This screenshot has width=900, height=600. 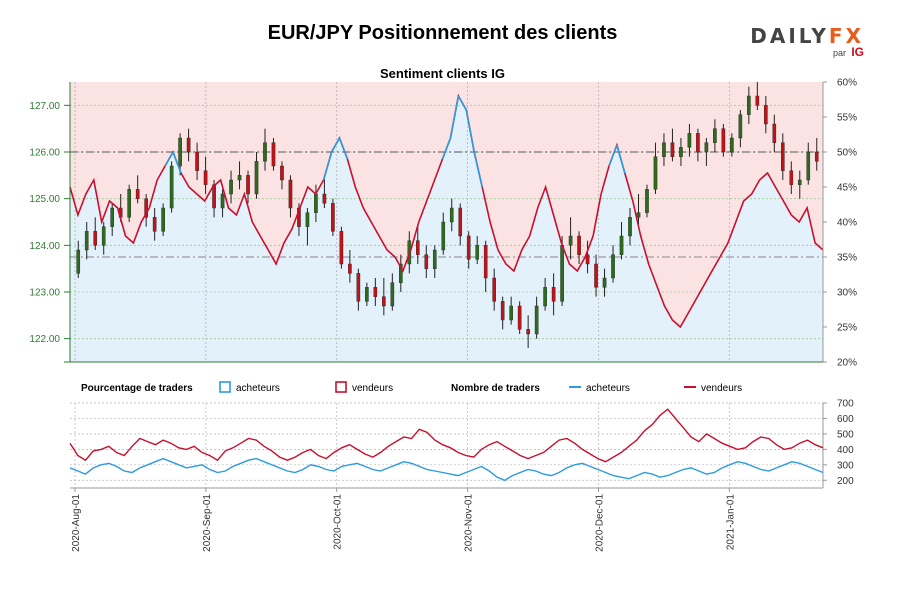 I want to click on percent-tick-label: 35%, so click(x=847, y=258).